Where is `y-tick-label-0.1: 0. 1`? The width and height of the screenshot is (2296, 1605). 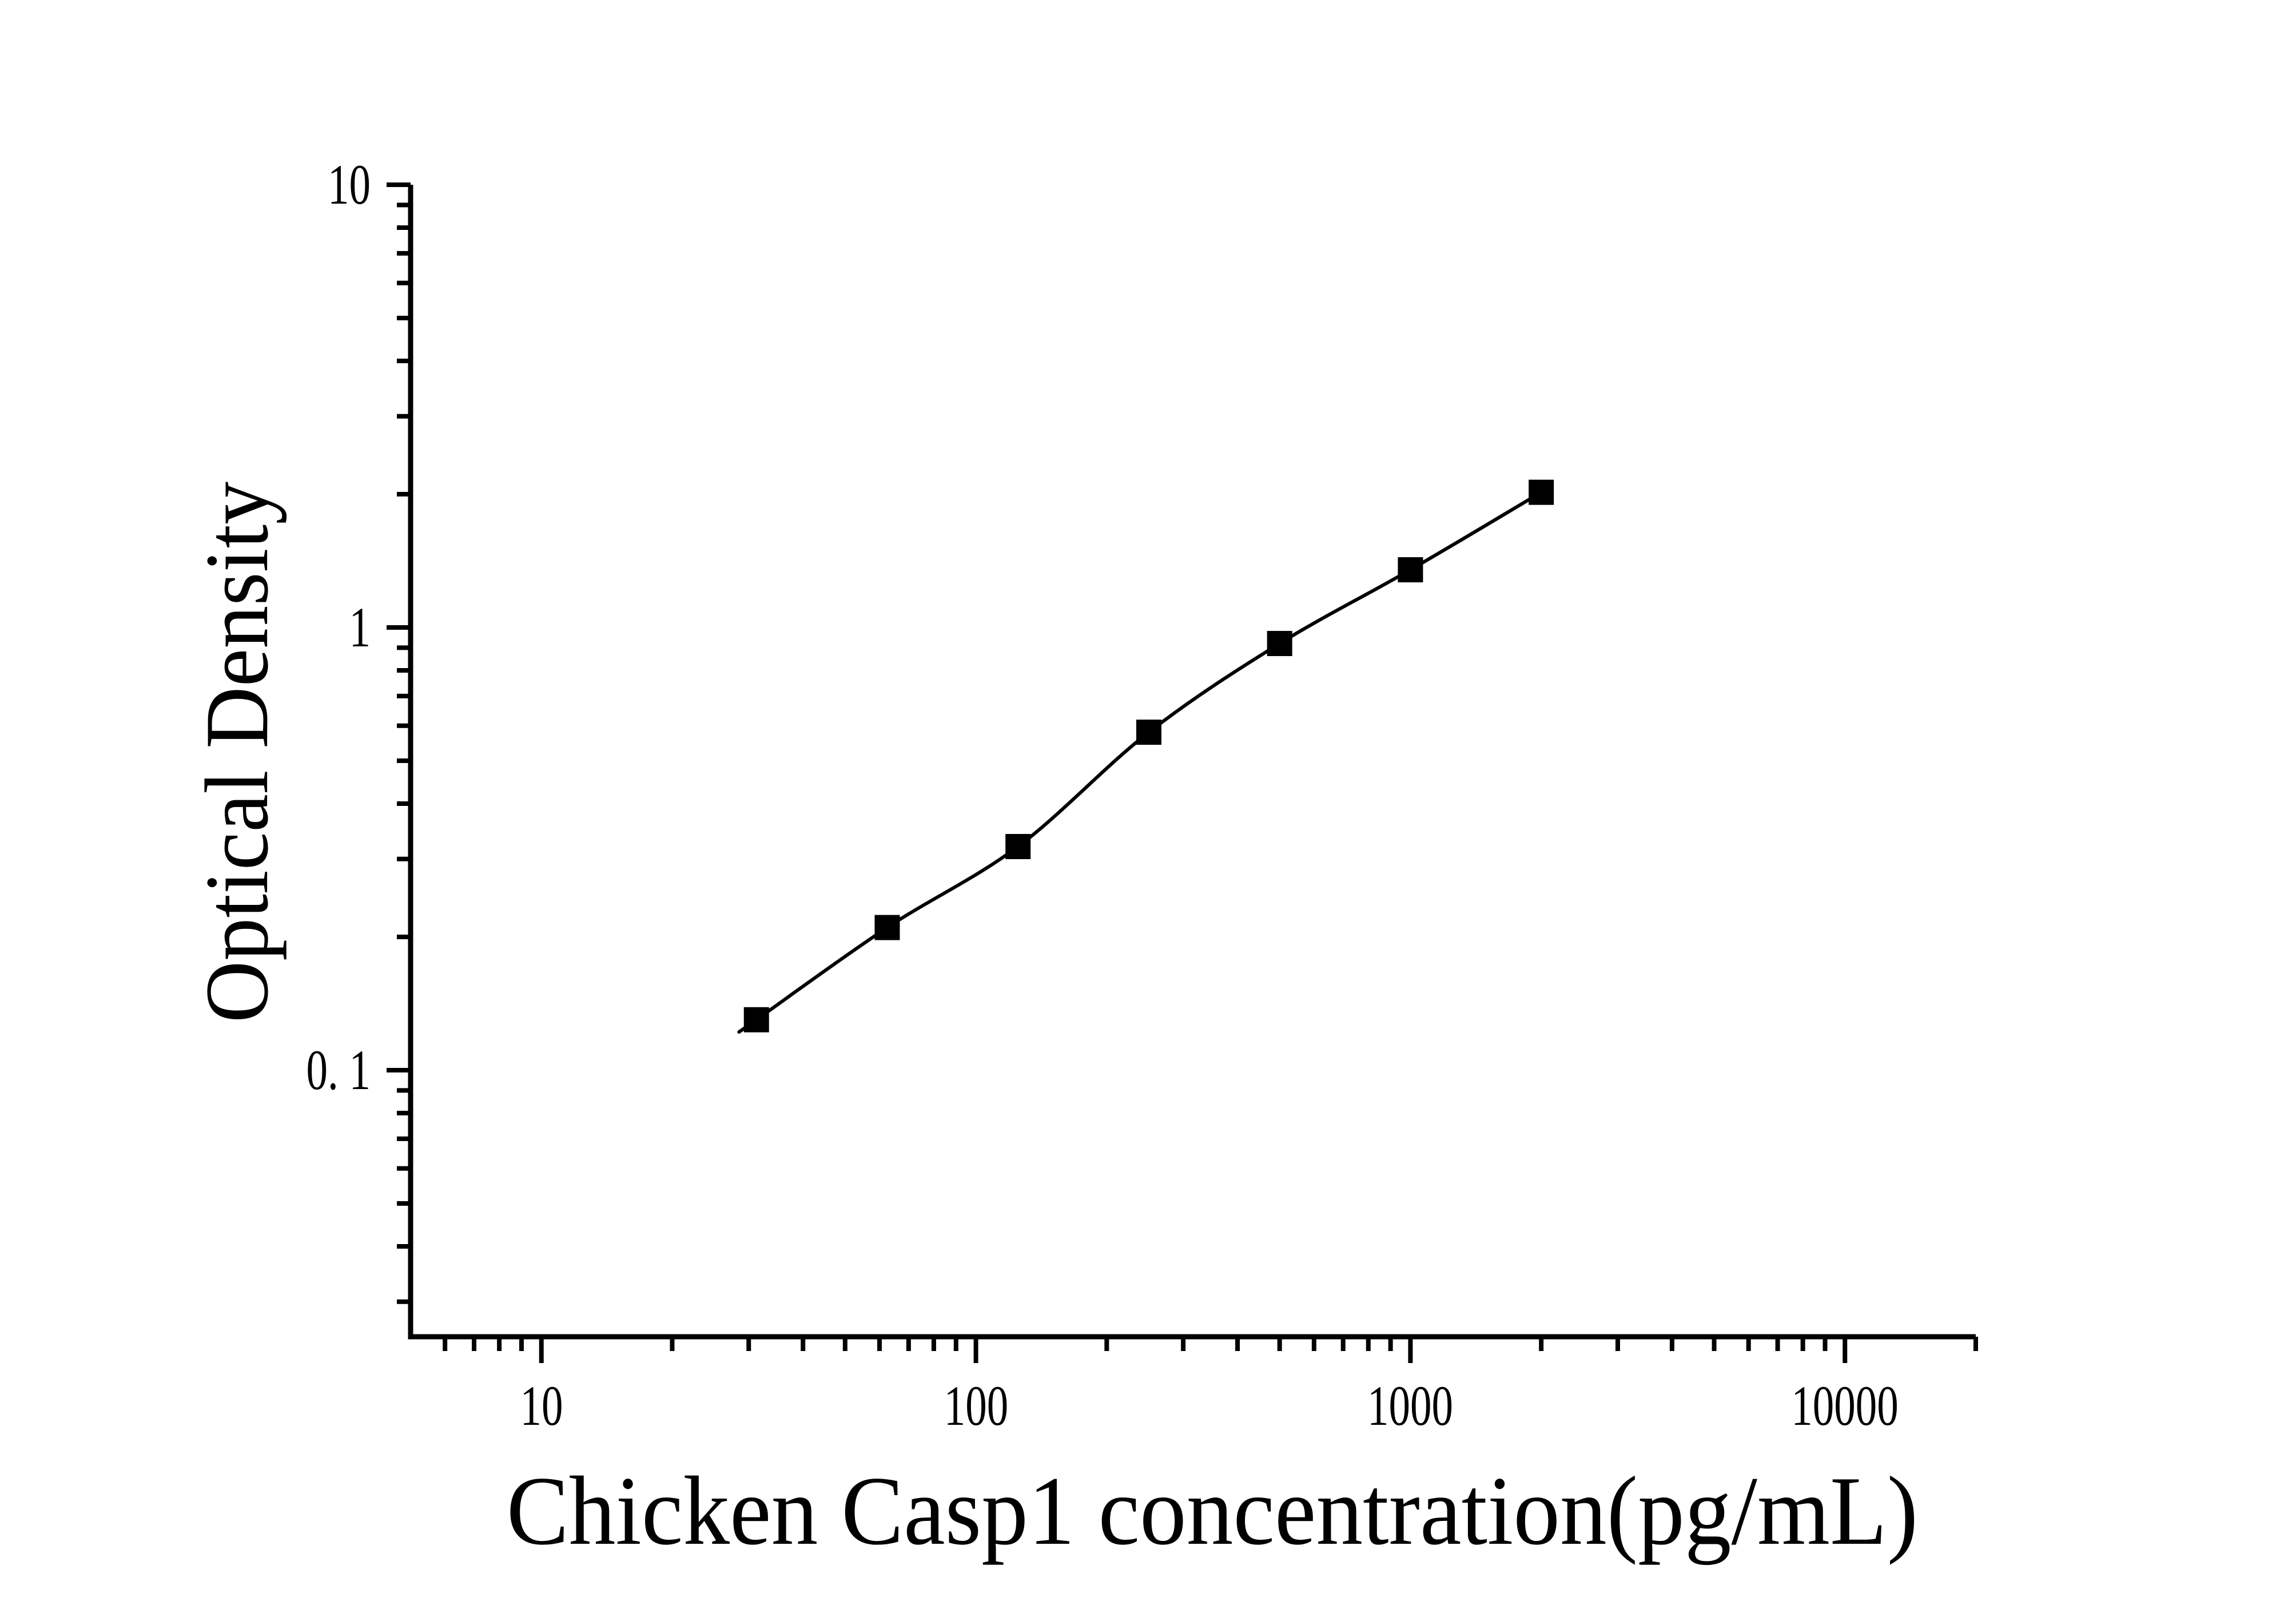 y-tick-label-0.1: 0. 1 is located at coordinates (338, 1070).